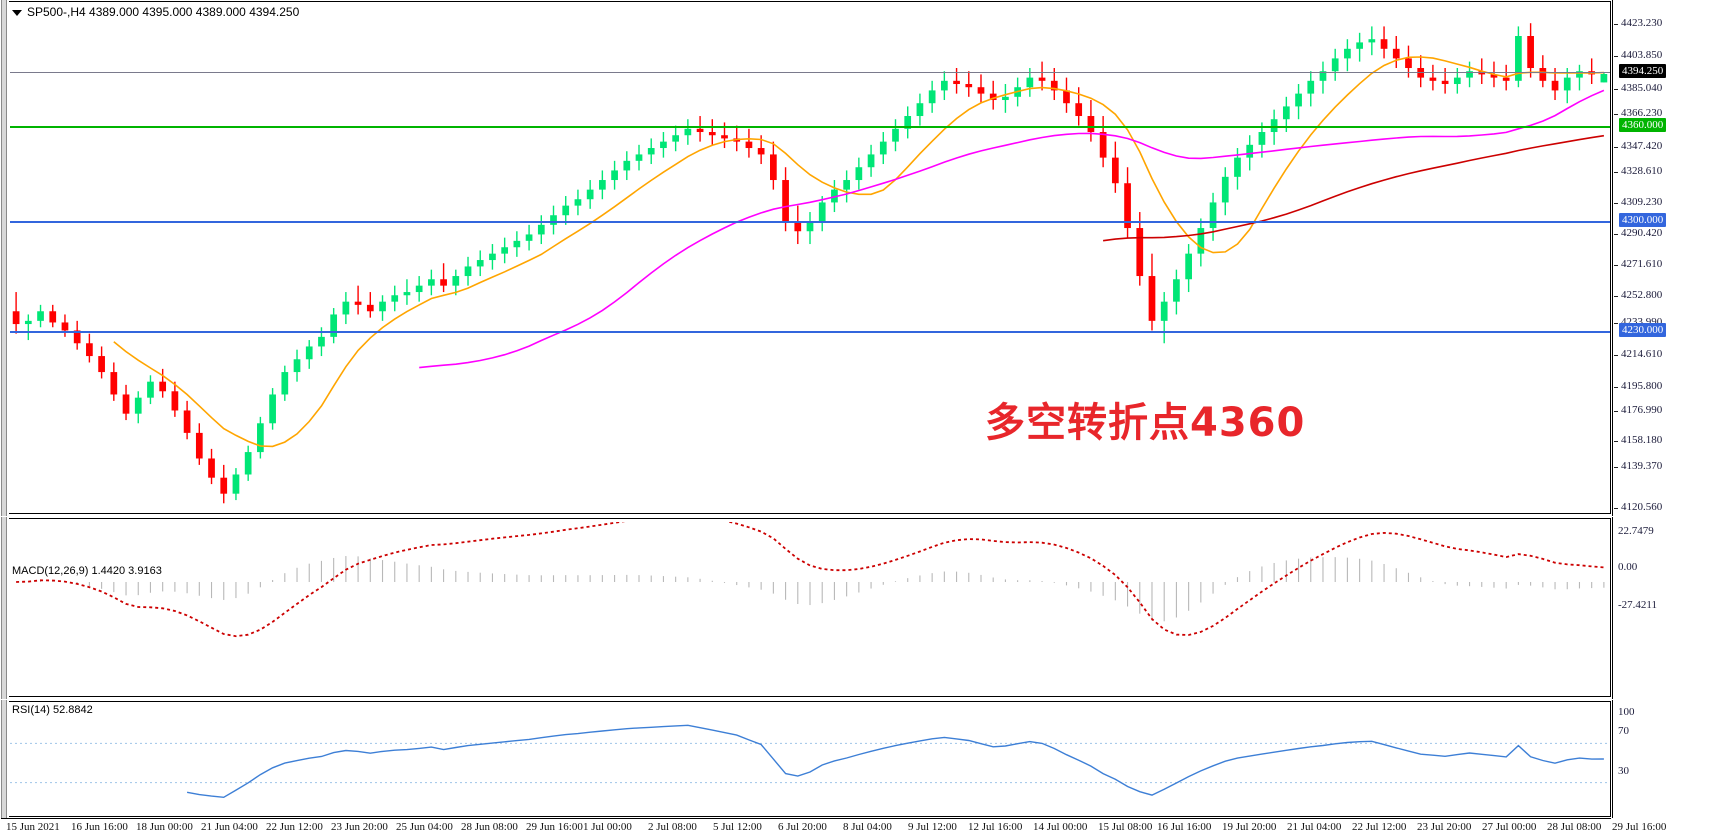  I want to click on time-axis-label: 21 Jun 04:00, so click(229, 827).